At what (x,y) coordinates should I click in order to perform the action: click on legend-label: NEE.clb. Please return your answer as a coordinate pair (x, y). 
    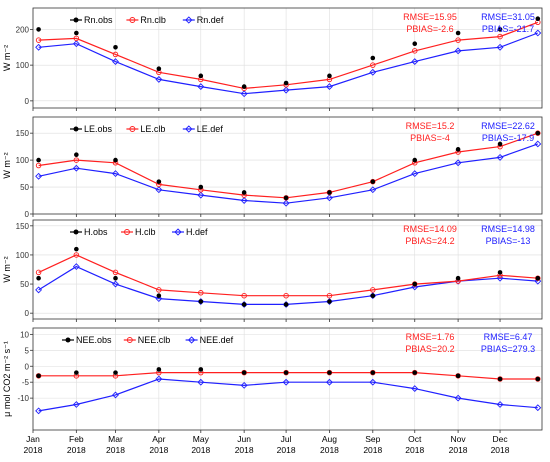
    Looking at the image, I should click on (154, 340).